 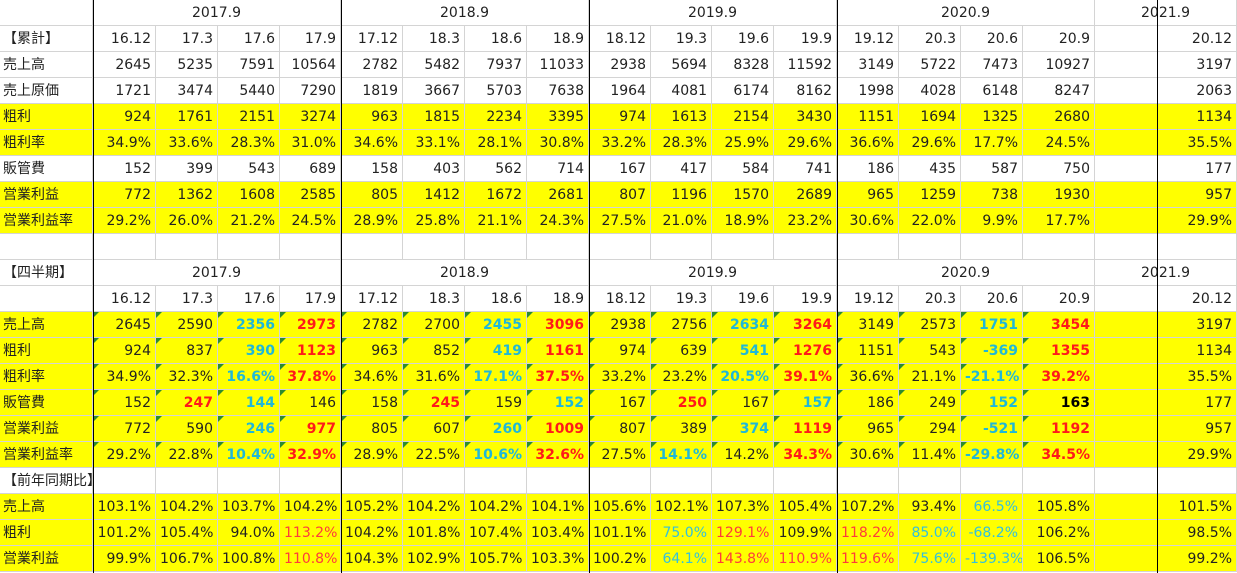 What do you see at coordinates (558, 559) in the screenshot?
I see `table-cell: 103.3%` at bounding box center [558, 559].